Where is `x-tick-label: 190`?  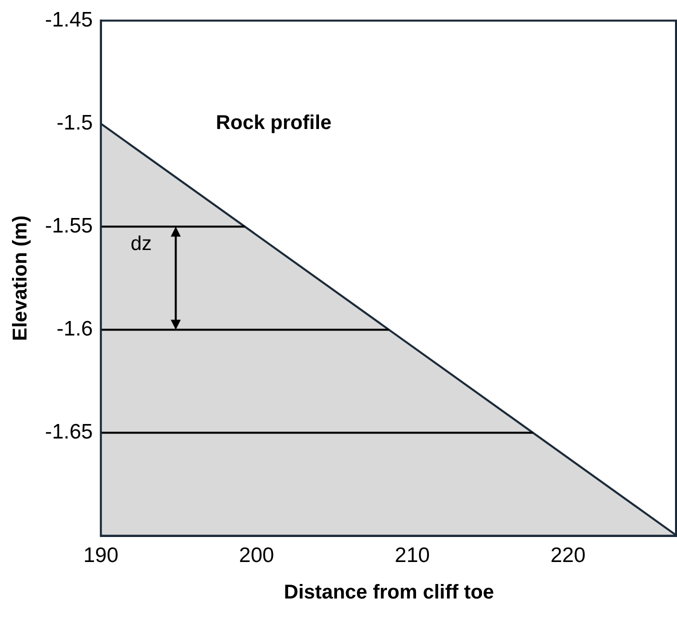 x-tick-label: 190 is located at coordinates (100, 556).